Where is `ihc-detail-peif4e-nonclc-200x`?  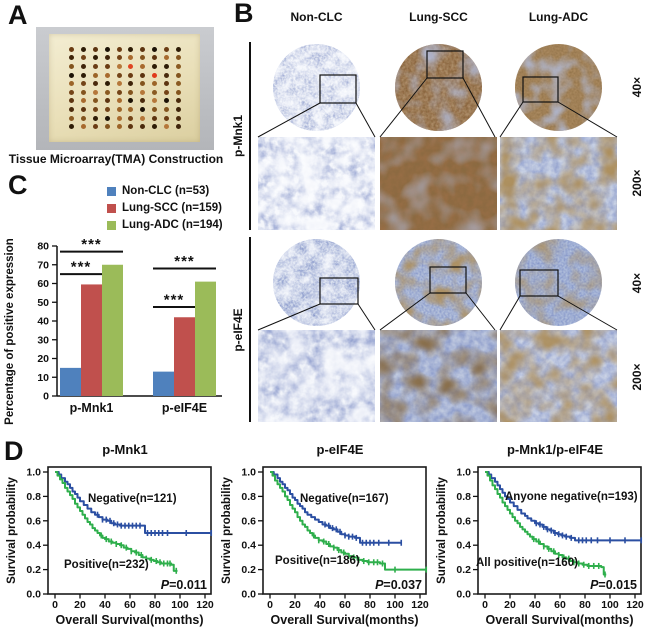
ihc-detail-peif4e-nonclc-200x is located at coordinates (316, 376).